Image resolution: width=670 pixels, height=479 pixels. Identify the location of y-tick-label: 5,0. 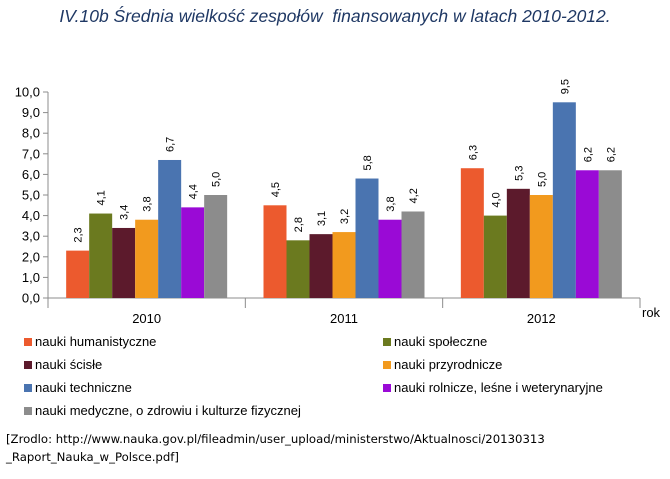
(31, 195).